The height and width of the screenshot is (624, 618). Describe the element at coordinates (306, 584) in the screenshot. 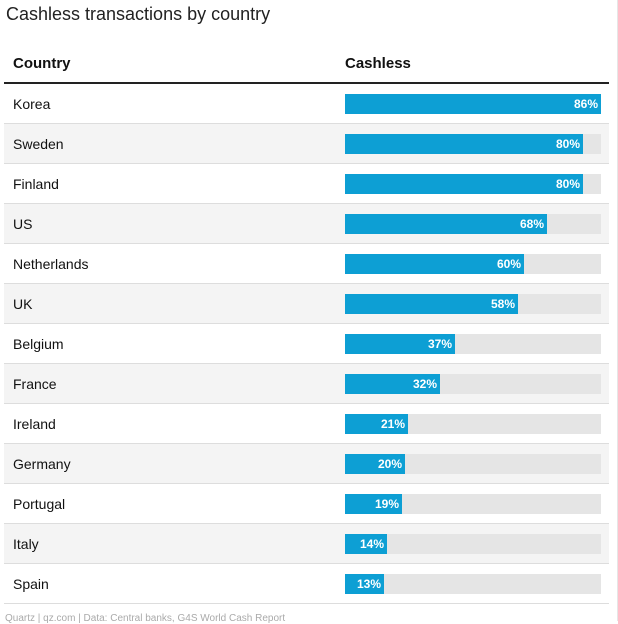

I see `table-row: Spain 13%` at that location.